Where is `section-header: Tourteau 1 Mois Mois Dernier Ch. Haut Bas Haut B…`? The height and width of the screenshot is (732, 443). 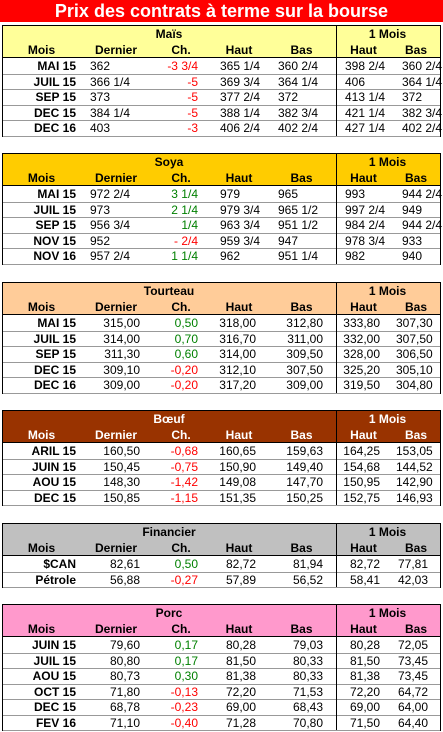 section-header: Tourteau 1 Mois Mois Dernier Ch. Haut Bas Haut B… is located at coordinates (221, 299).